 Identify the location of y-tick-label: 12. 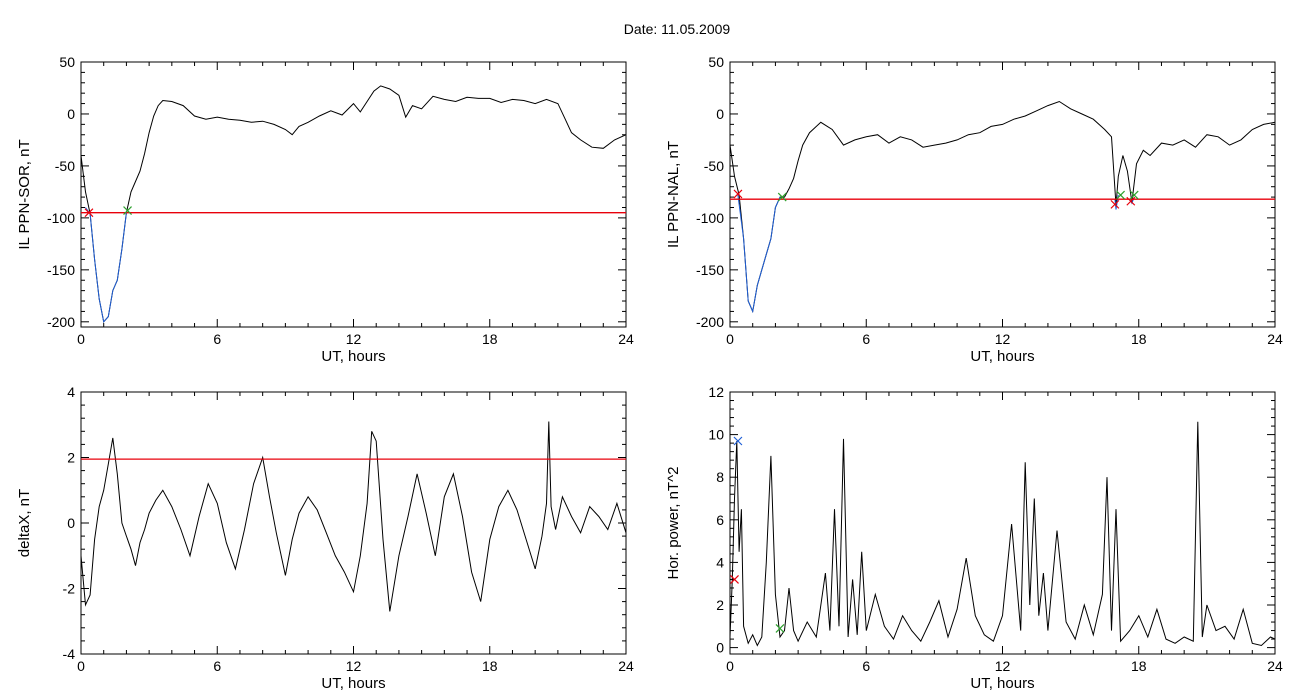
(716, 392).